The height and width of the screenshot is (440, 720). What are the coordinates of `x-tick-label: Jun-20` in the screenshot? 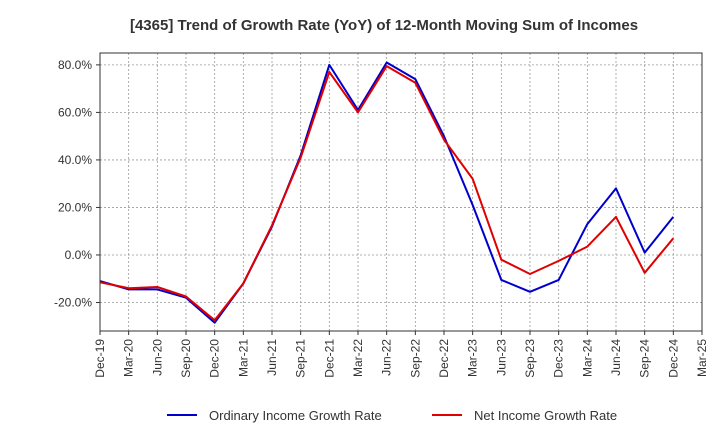 It's located at (157, 357).